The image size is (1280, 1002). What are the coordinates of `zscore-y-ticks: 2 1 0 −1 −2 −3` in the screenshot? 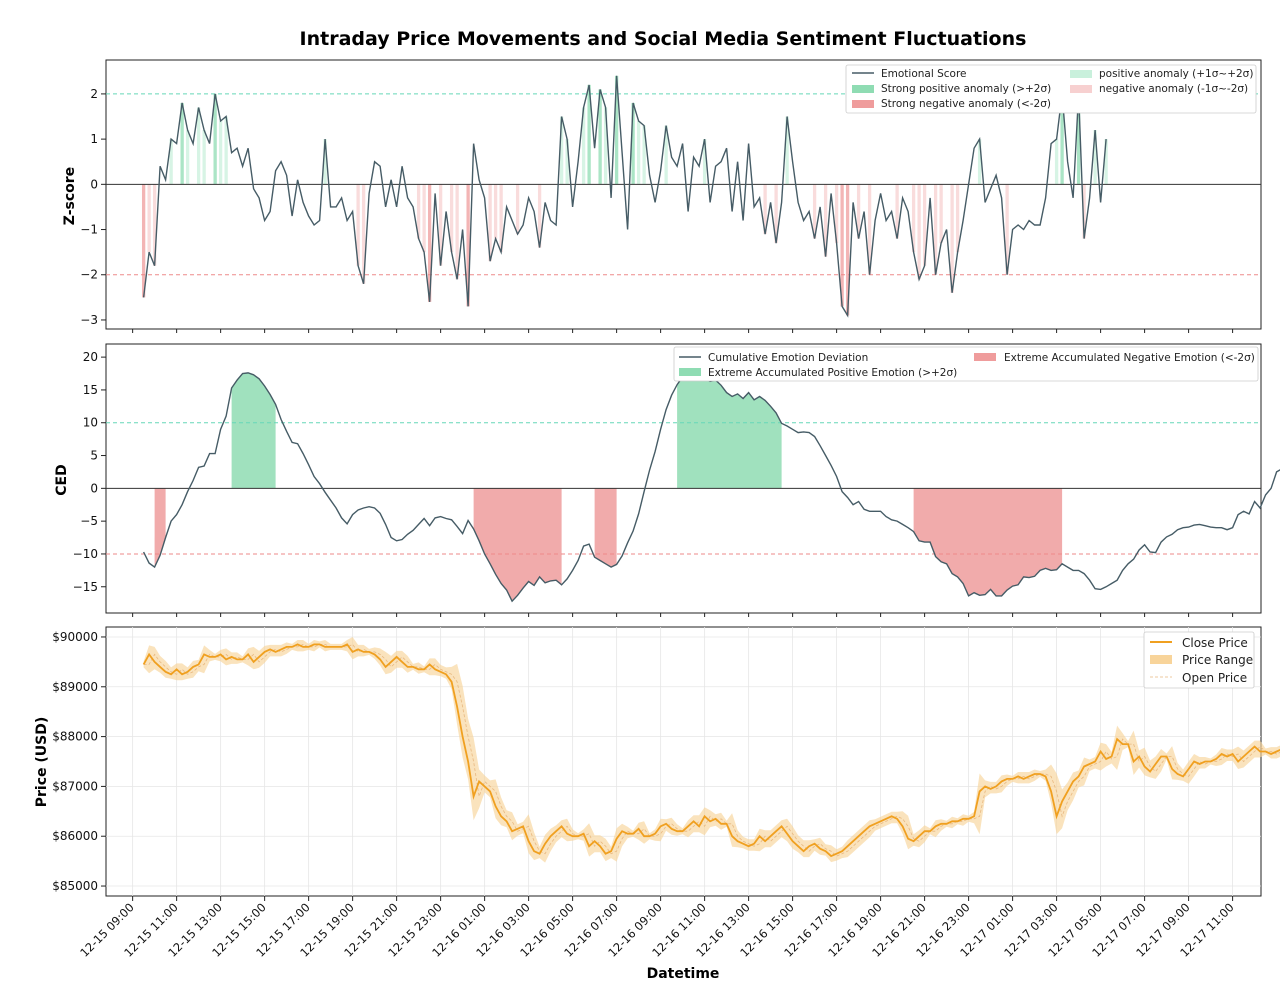 It's located at (93, 207).